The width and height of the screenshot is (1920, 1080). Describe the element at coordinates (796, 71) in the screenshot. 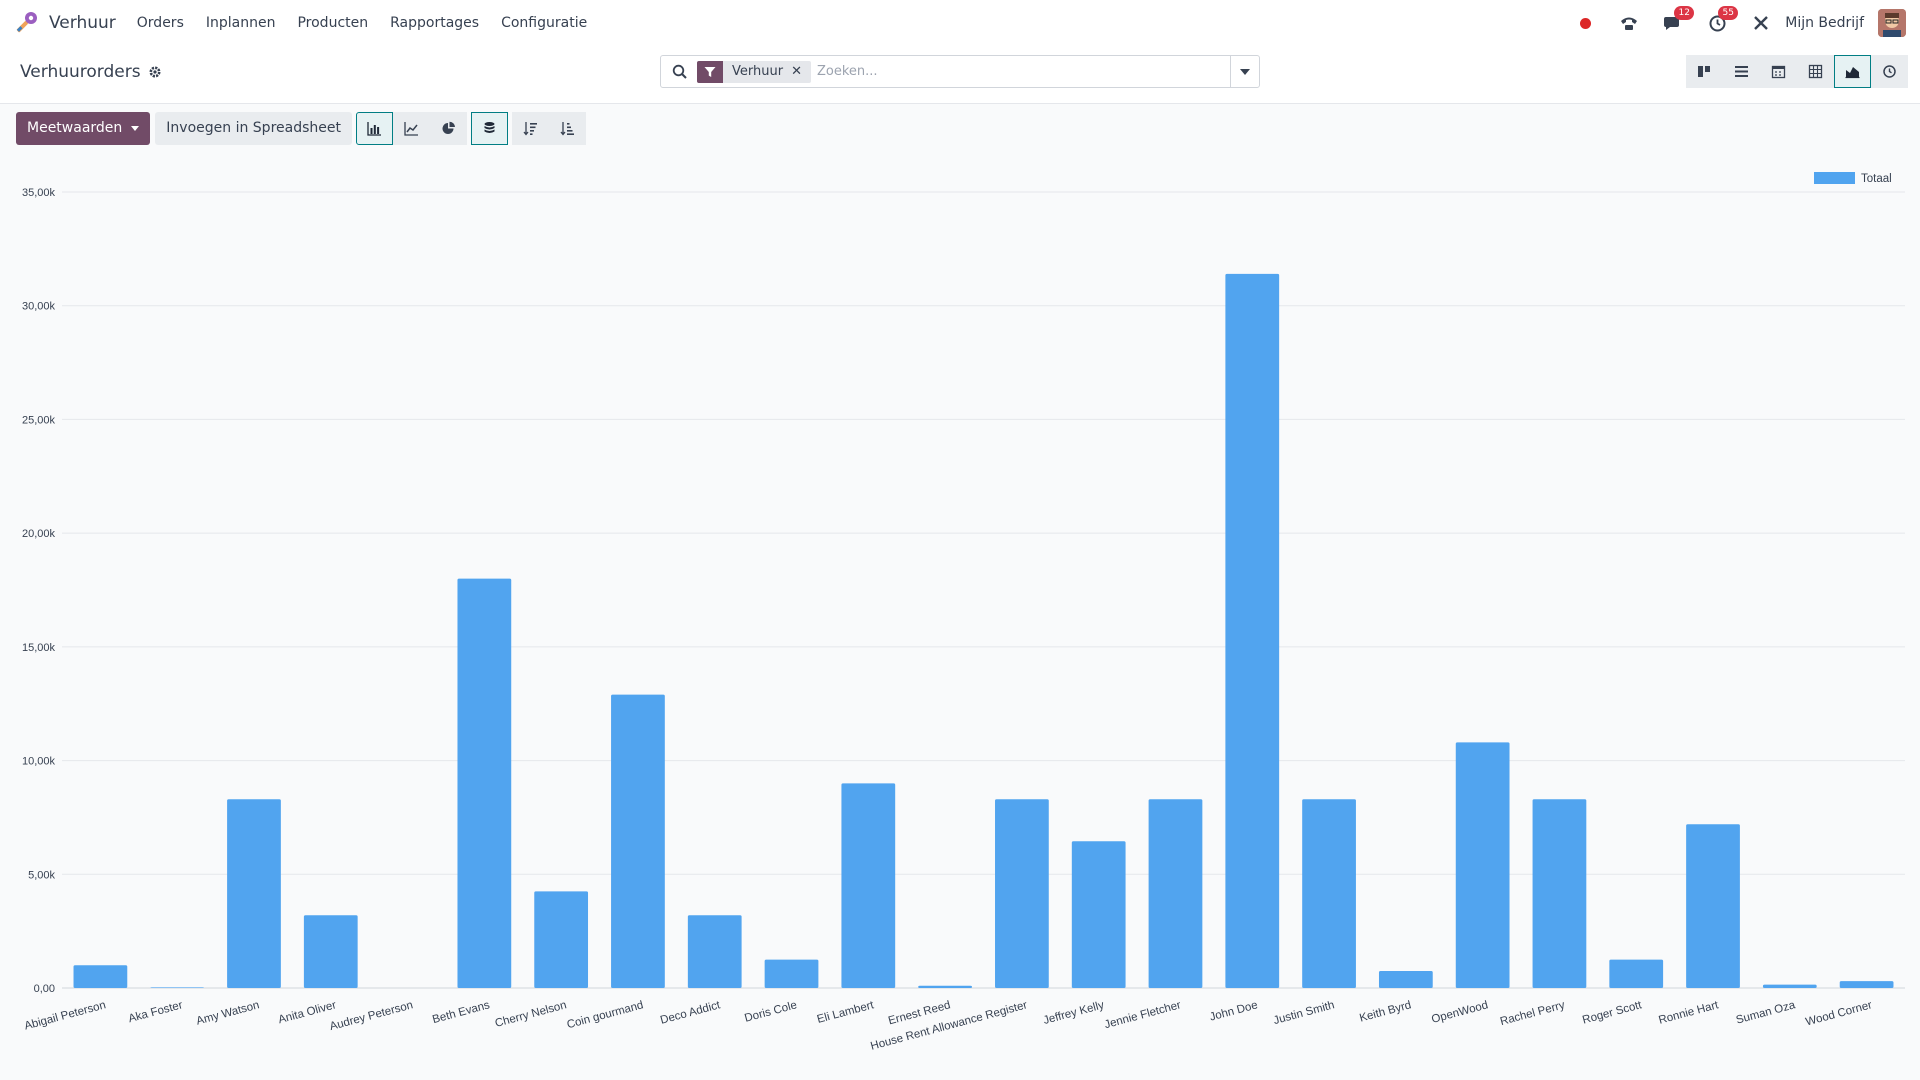

I see `facet-remove-icon: ✕` at that location.